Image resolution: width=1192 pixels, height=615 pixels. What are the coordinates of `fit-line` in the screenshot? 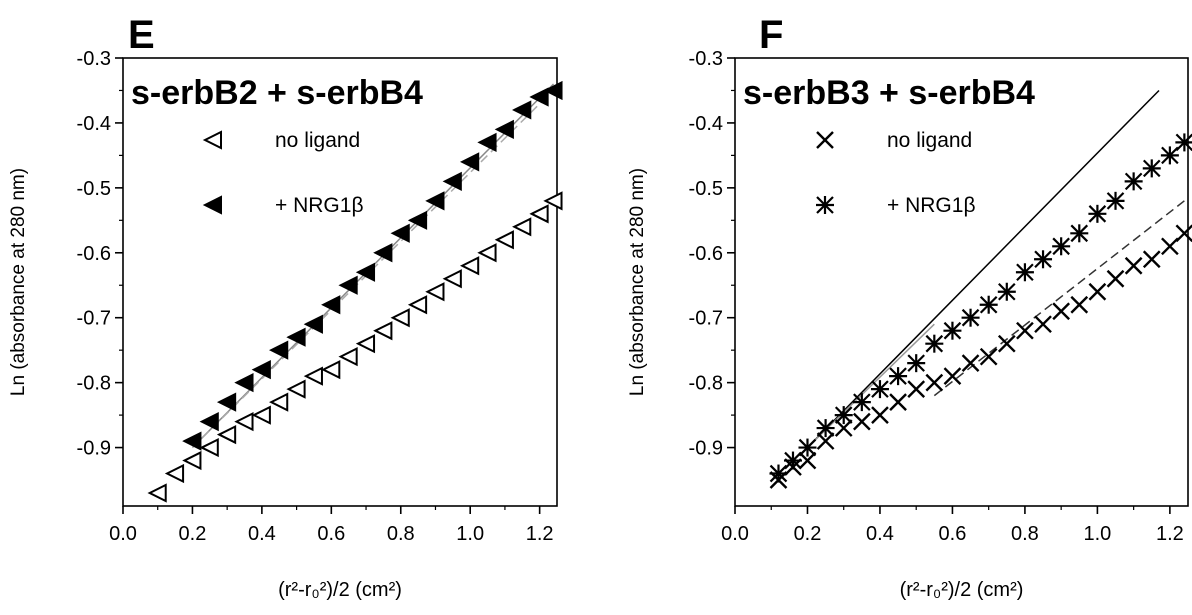 It's located at (1059, 298).